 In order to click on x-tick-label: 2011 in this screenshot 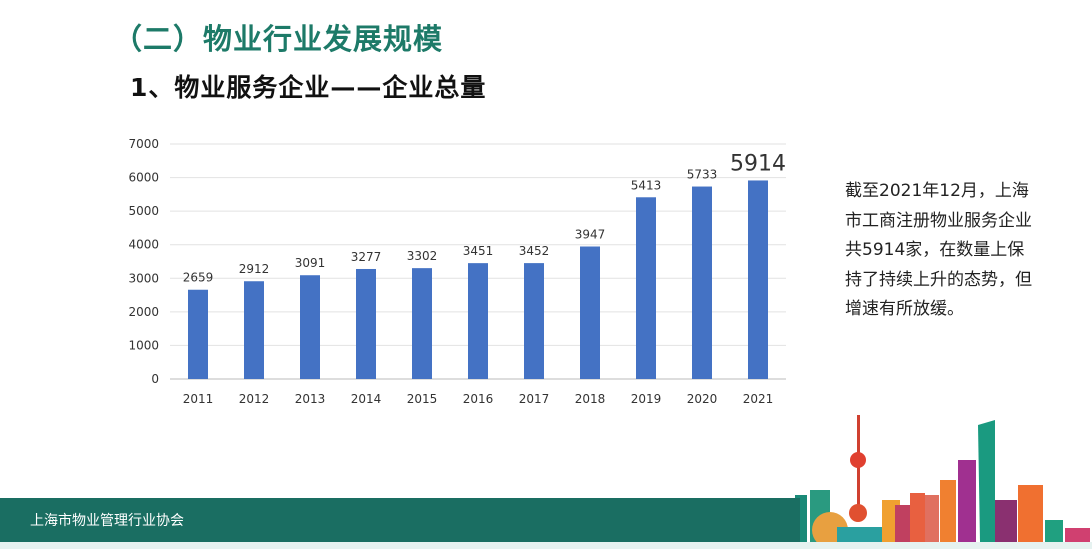, I will do `click(198, 399)`.